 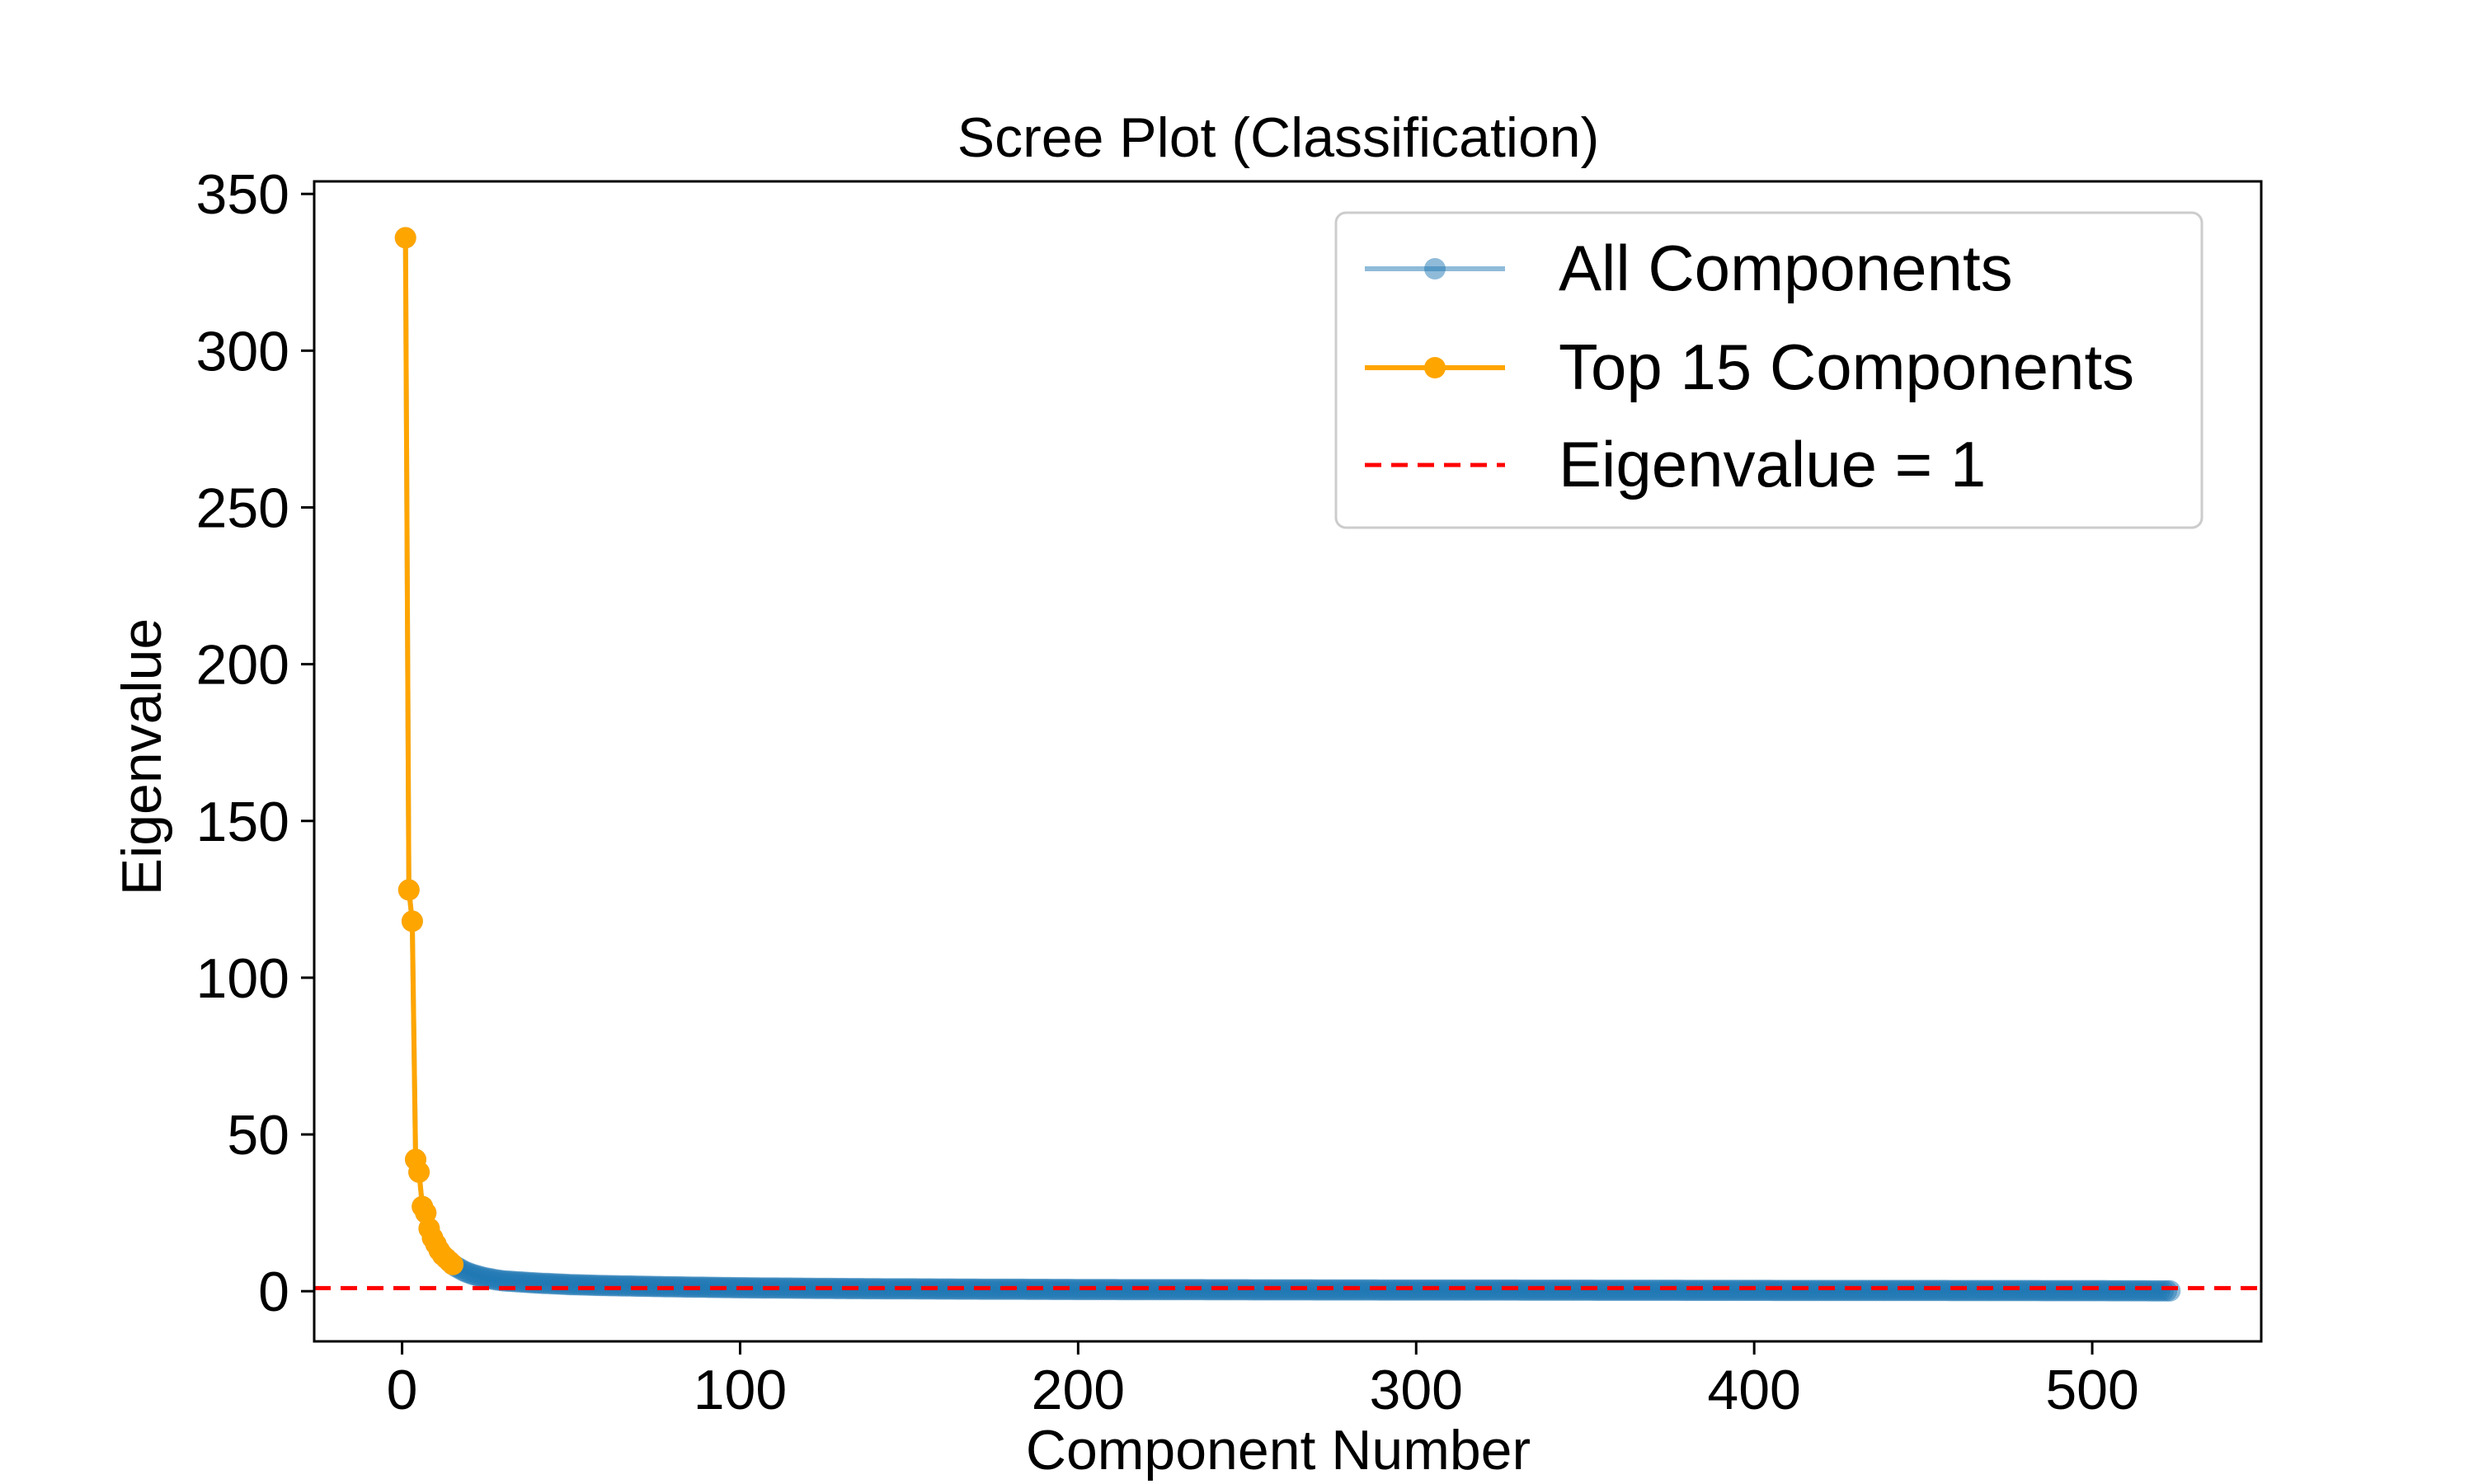 I want to click on y-tick-label: 350, so click(x=242, y=194).